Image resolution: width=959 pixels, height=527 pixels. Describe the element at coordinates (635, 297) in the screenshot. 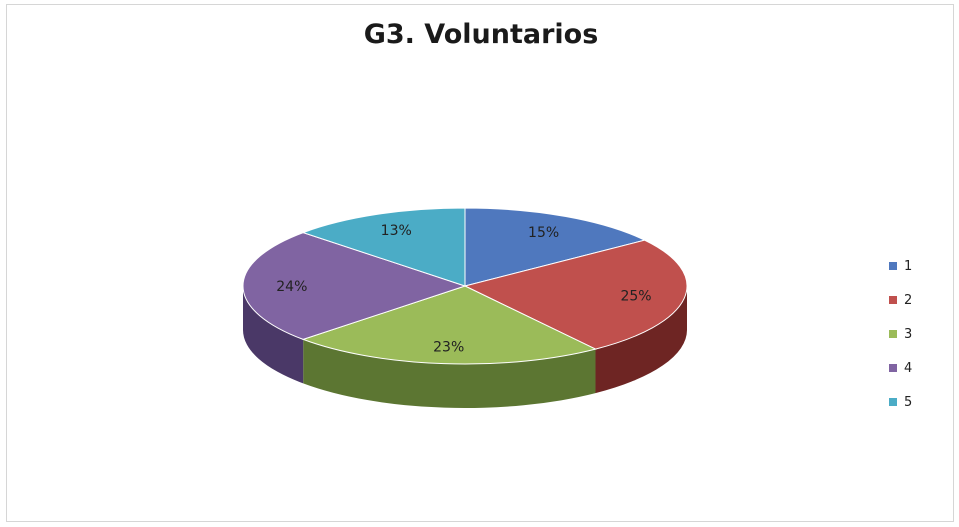

I see `pie-value-label-2: 25%` at that location.